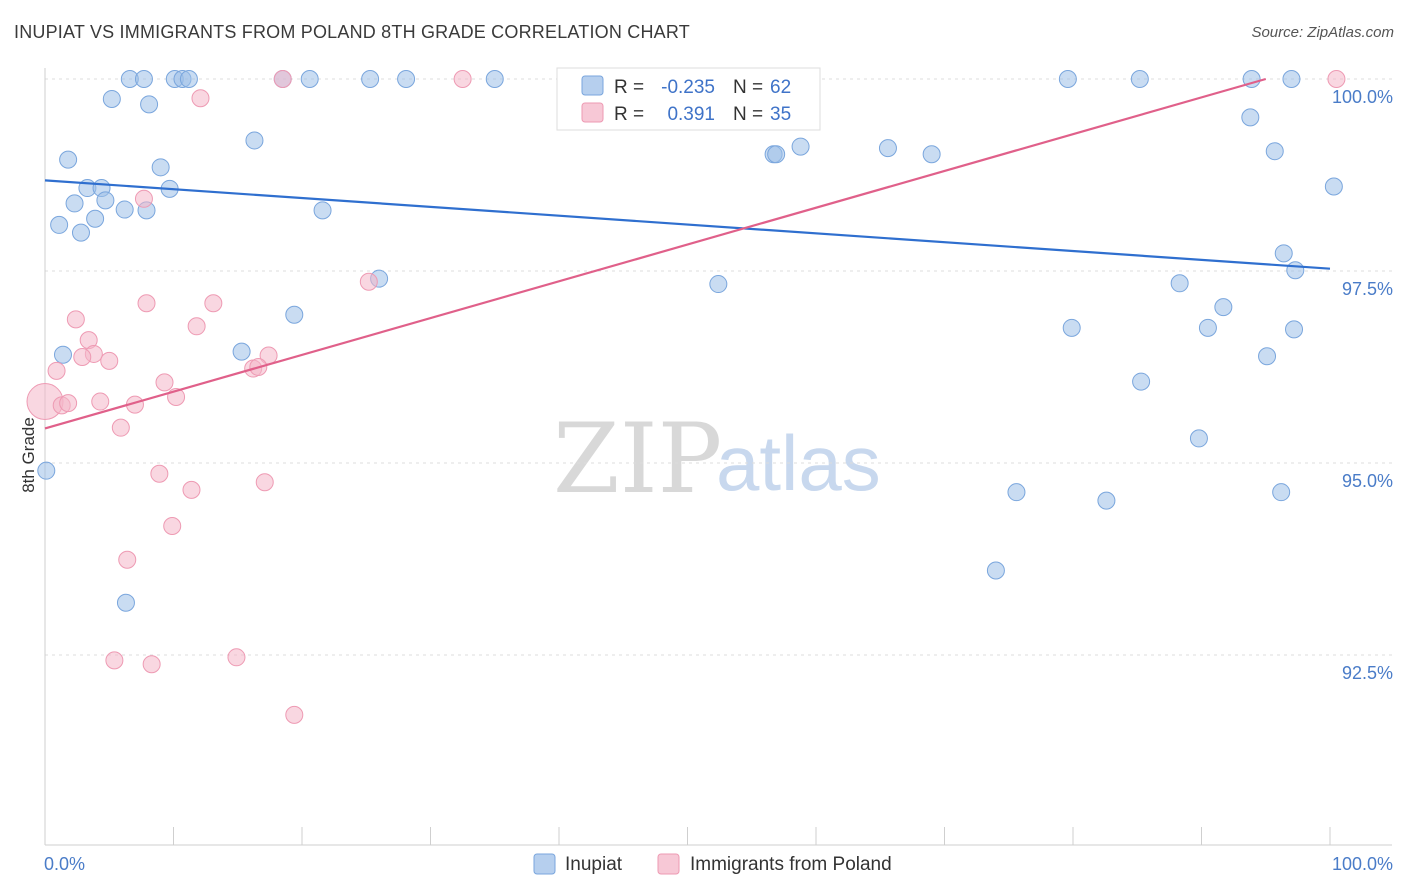 This screenshot has width=1406, height=892. I want to click on watermark-zip: ZIP, so click(637, 459).